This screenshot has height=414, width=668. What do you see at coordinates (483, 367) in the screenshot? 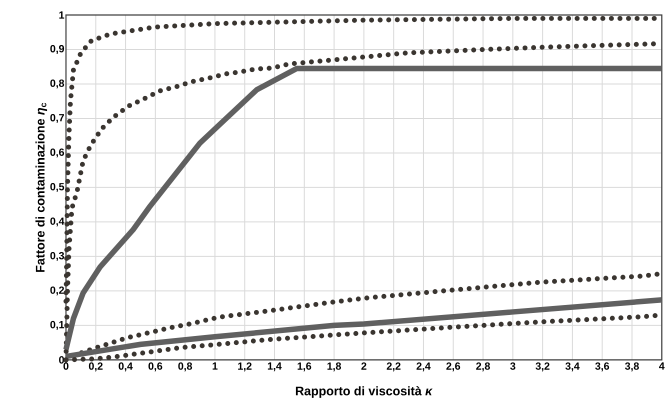
I see `x-tick-label: 2,8` at bounding box center [483, 367].